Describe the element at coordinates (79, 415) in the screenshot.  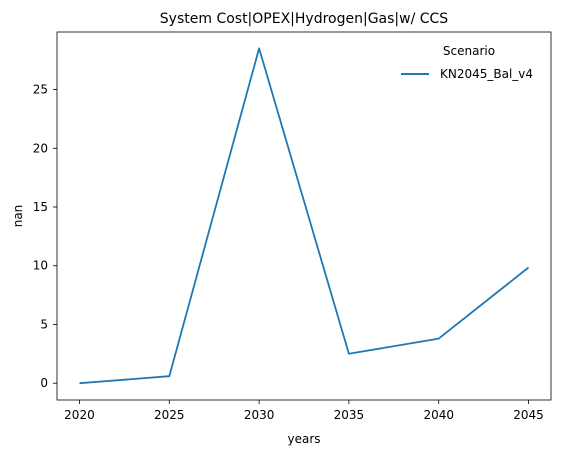
I see `x-tick-label: 2020` at that location.